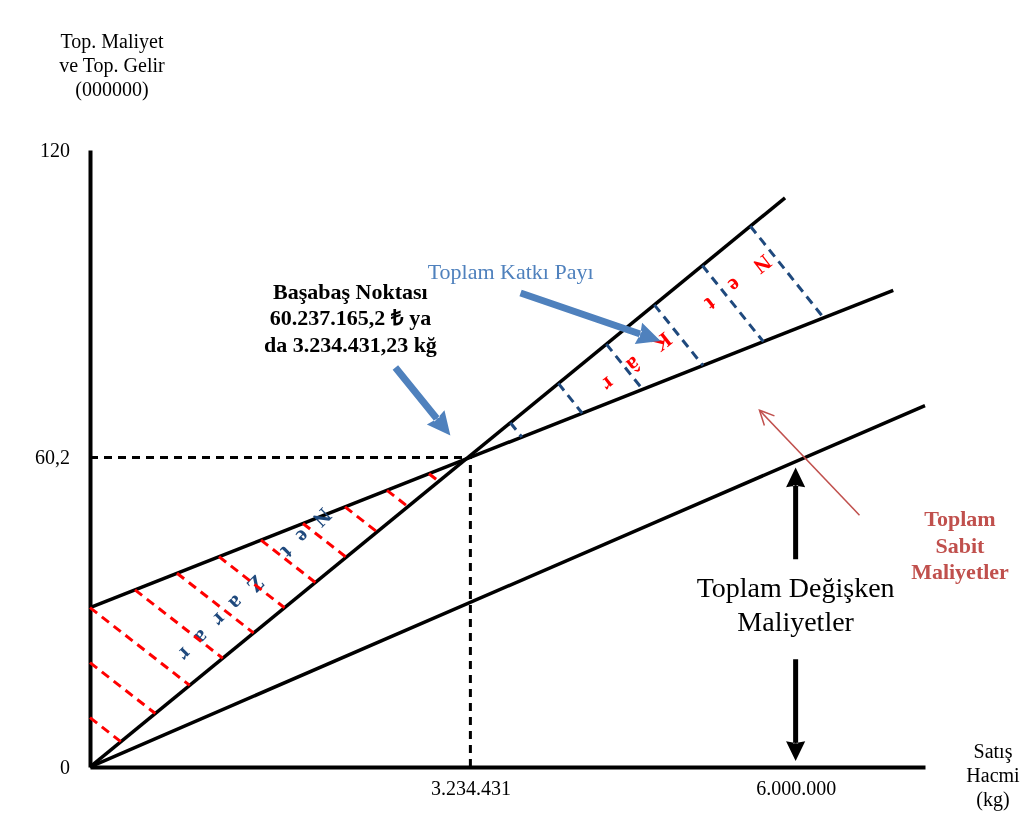 This screenshot has width=1035, height=816. I want to click on y-tick-label: 0, so click(65, 766).